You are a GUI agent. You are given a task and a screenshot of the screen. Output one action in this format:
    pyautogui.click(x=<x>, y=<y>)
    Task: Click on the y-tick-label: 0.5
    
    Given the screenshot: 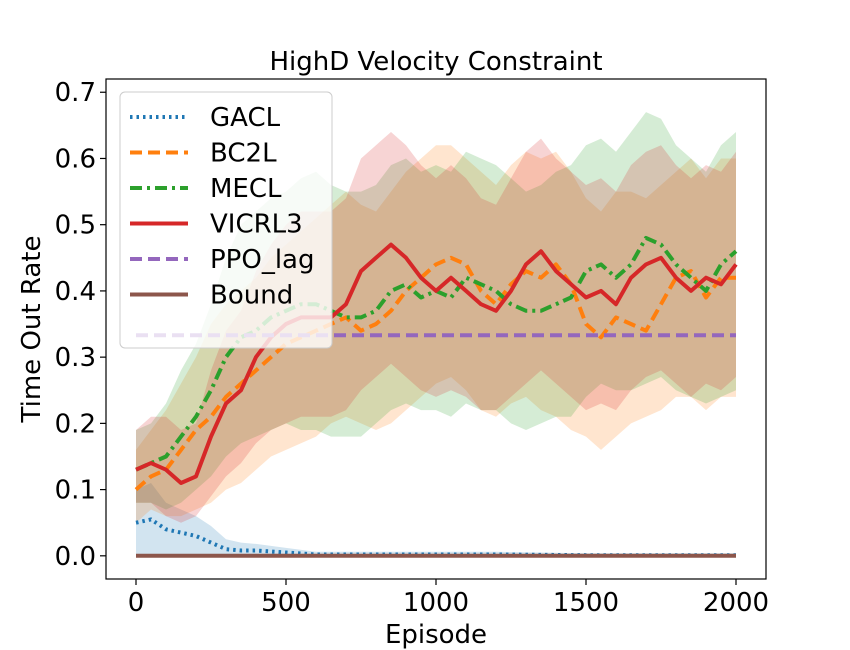 What is the action you would take?
    pyautogui.click(x=75, y=226)
    